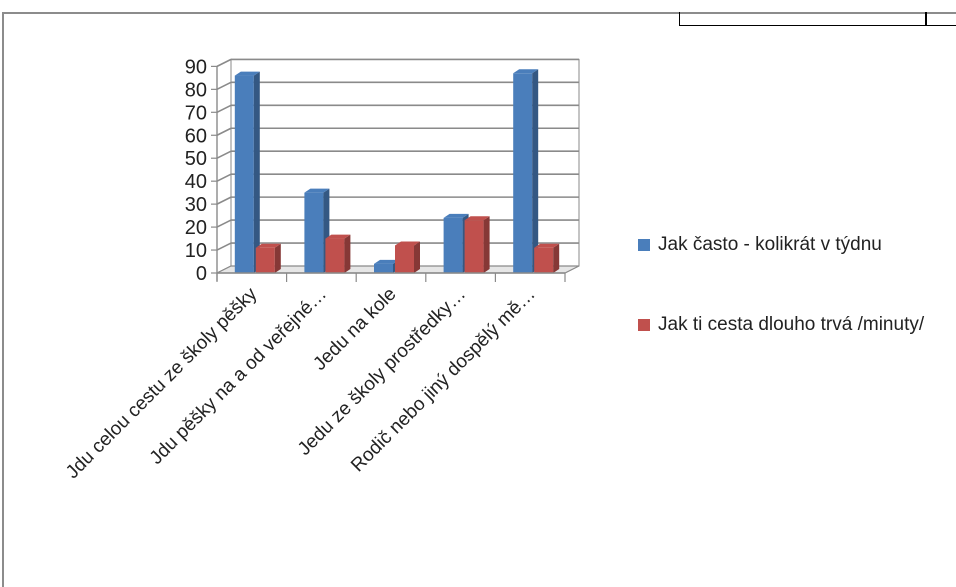 This screenshot has height=587, width=956. Describe the element at coordinates (196, 182) in the screenshot. I see `y-tick-label: 40` at that location.